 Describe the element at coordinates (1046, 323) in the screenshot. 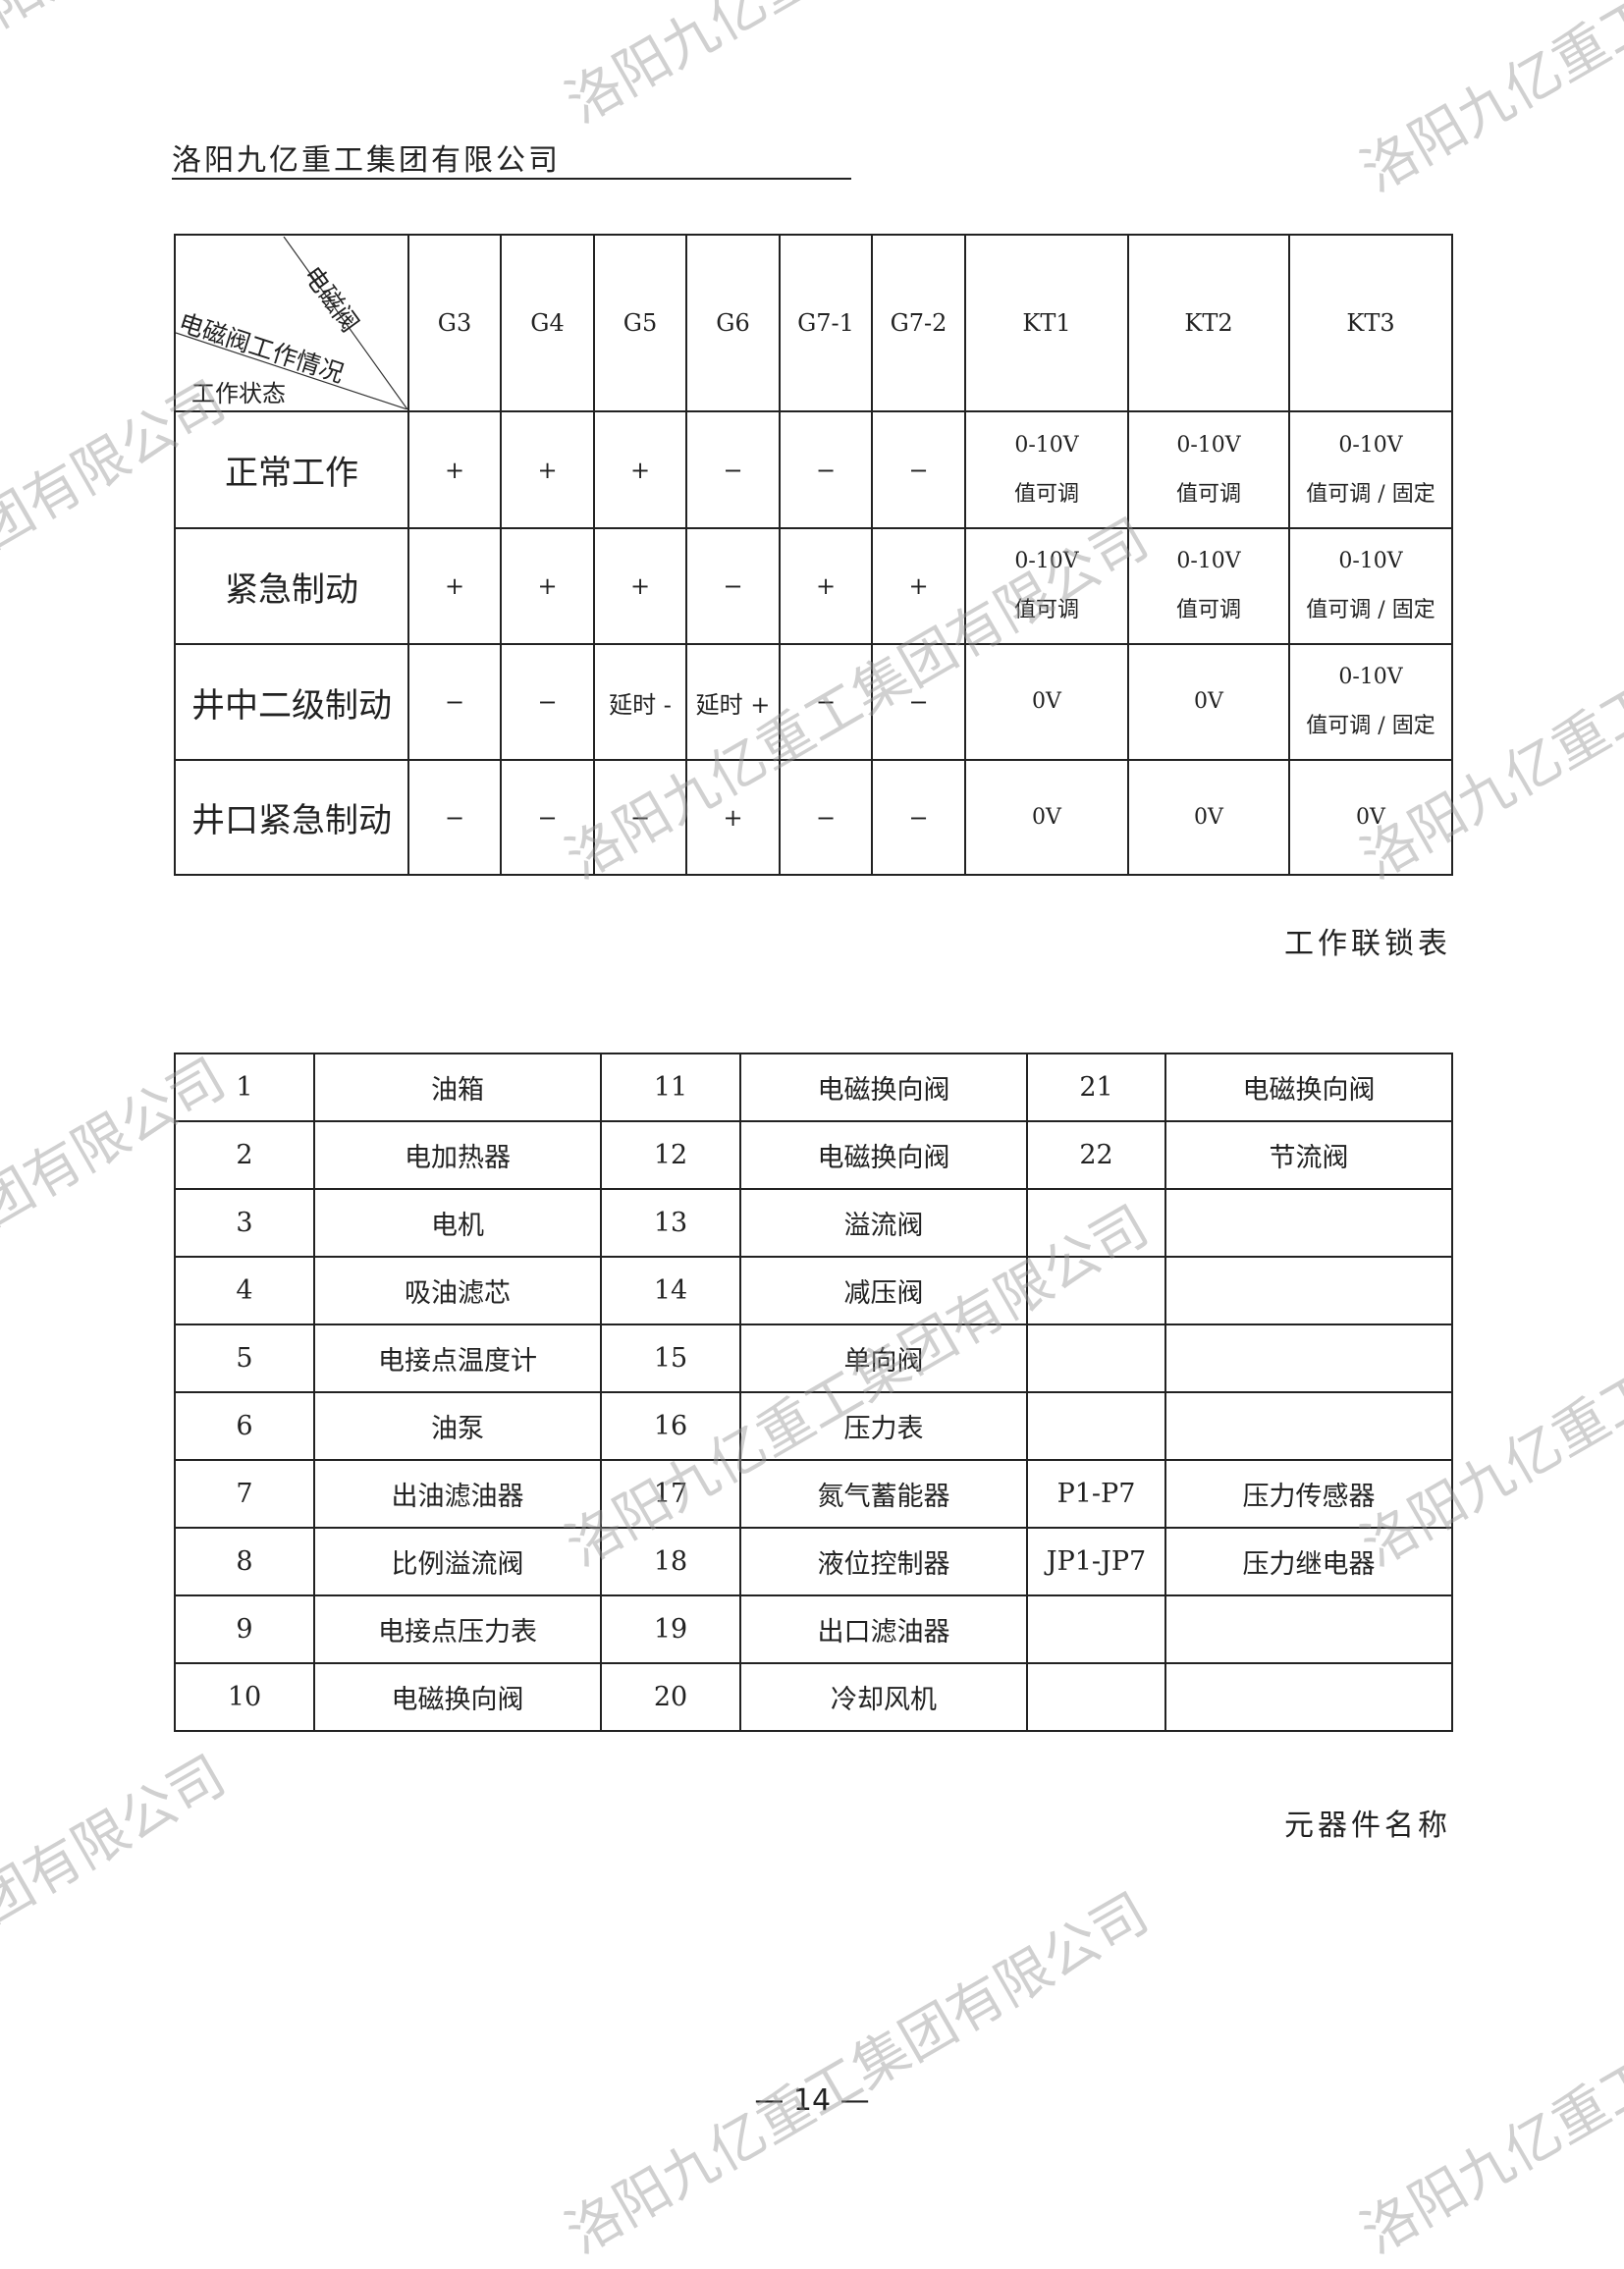

I see `column-header: KT1` at that location.